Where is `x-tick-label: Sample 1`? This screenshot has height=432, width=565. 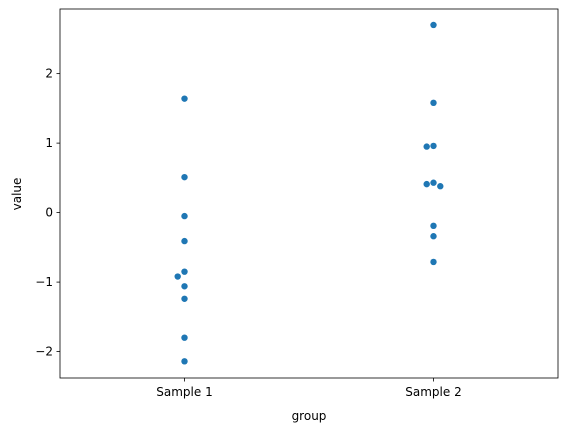
x-tick-label: Sample 1 is located at coordinates (184, 392).